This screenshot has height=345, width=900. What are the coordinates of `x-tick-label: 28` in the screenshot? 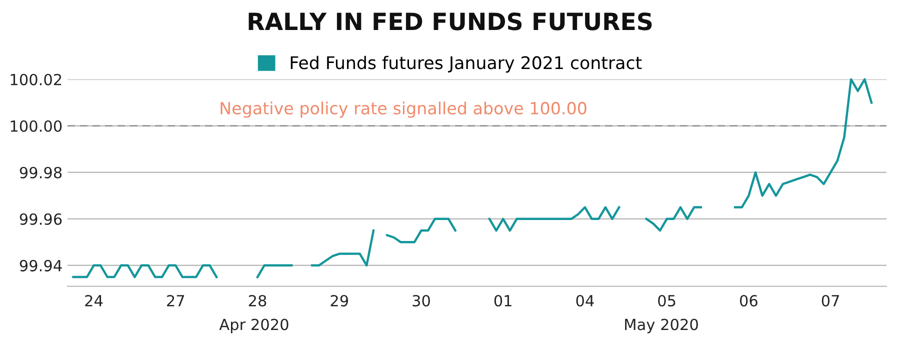 It's located at (257, 300).